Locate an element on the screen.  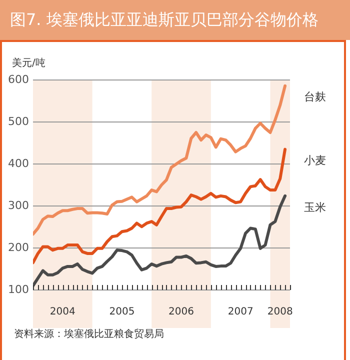
y-tick-label: 400 is located at coordinates (18, 163).